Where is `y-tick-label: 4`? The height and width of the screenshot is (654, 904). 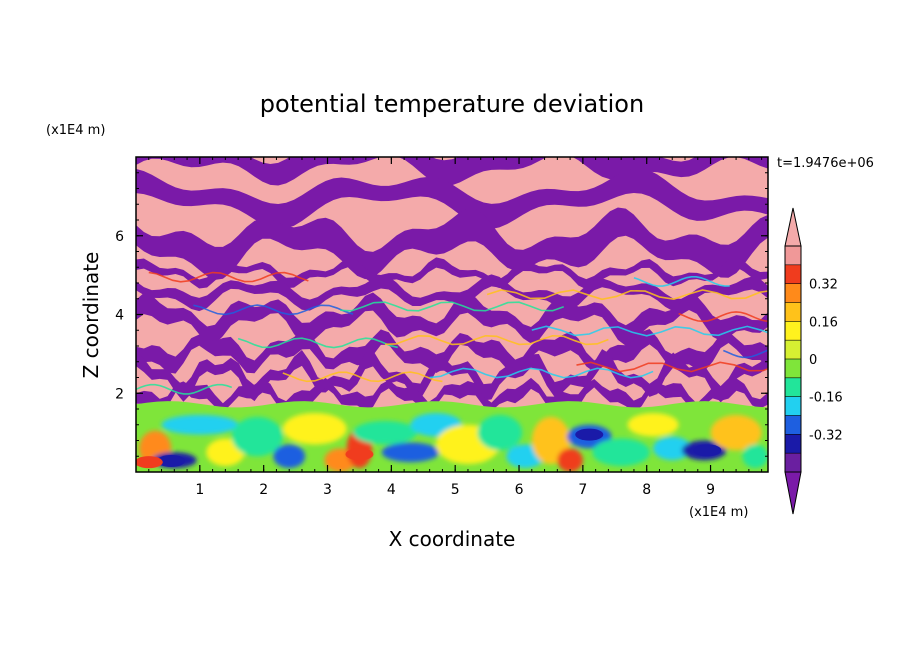
y-tick-label: 4 is located at coordinates (119, 316).